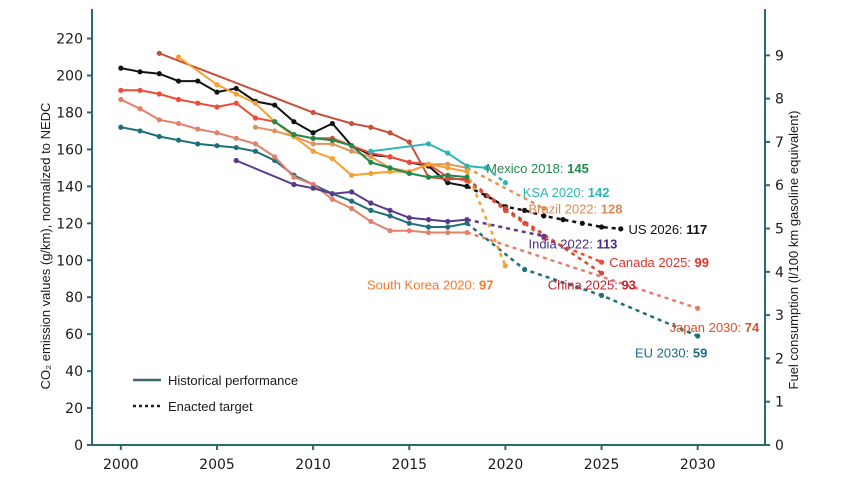 Image resolution: width=850 pixels, height=478 pixels. I want to click on y-tick-label: 40, so click(74, 372).